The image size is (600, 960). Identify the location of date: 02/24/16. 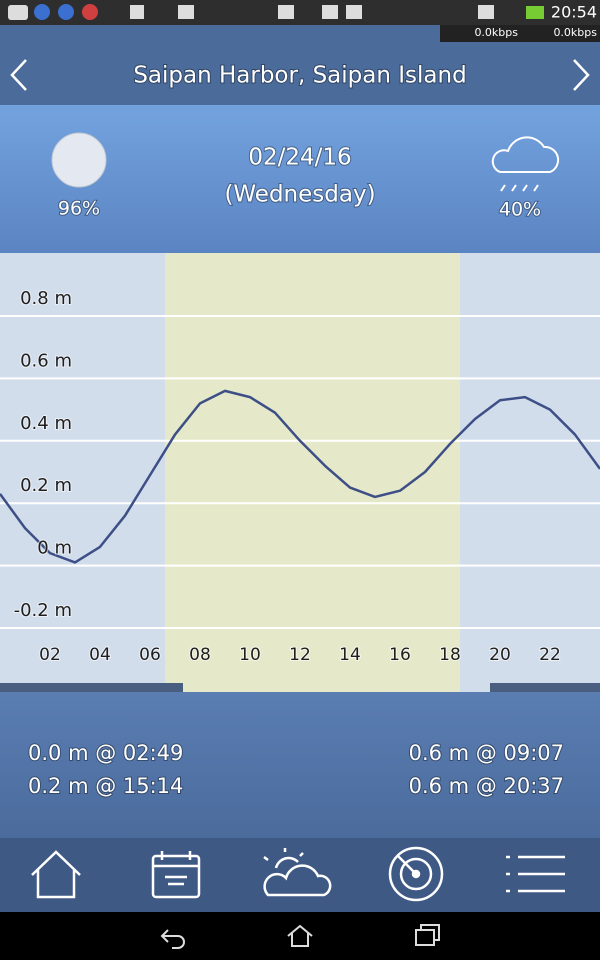
(299, 158).